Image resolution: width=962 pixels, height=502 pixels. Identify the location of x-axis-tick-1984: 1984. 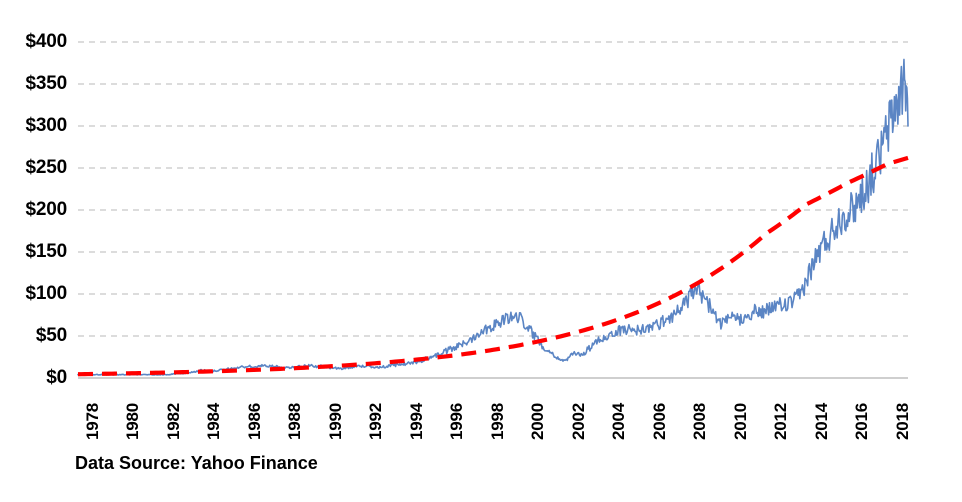
(214, 421).